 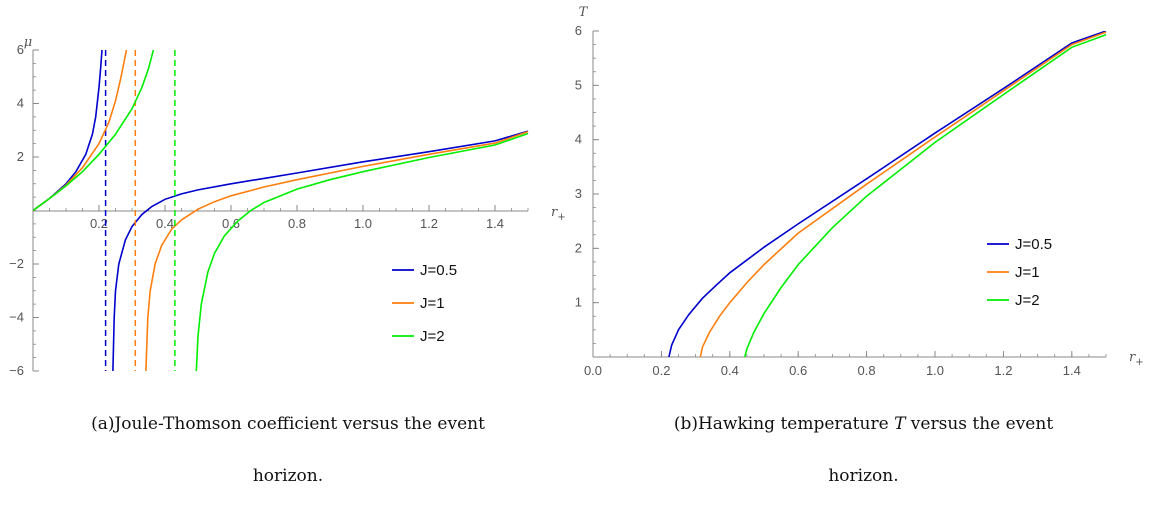 What do you see at coordinates (900, 424) in the screenshot?
I see `caption-right-var: T` at bounding box center [900, 424].